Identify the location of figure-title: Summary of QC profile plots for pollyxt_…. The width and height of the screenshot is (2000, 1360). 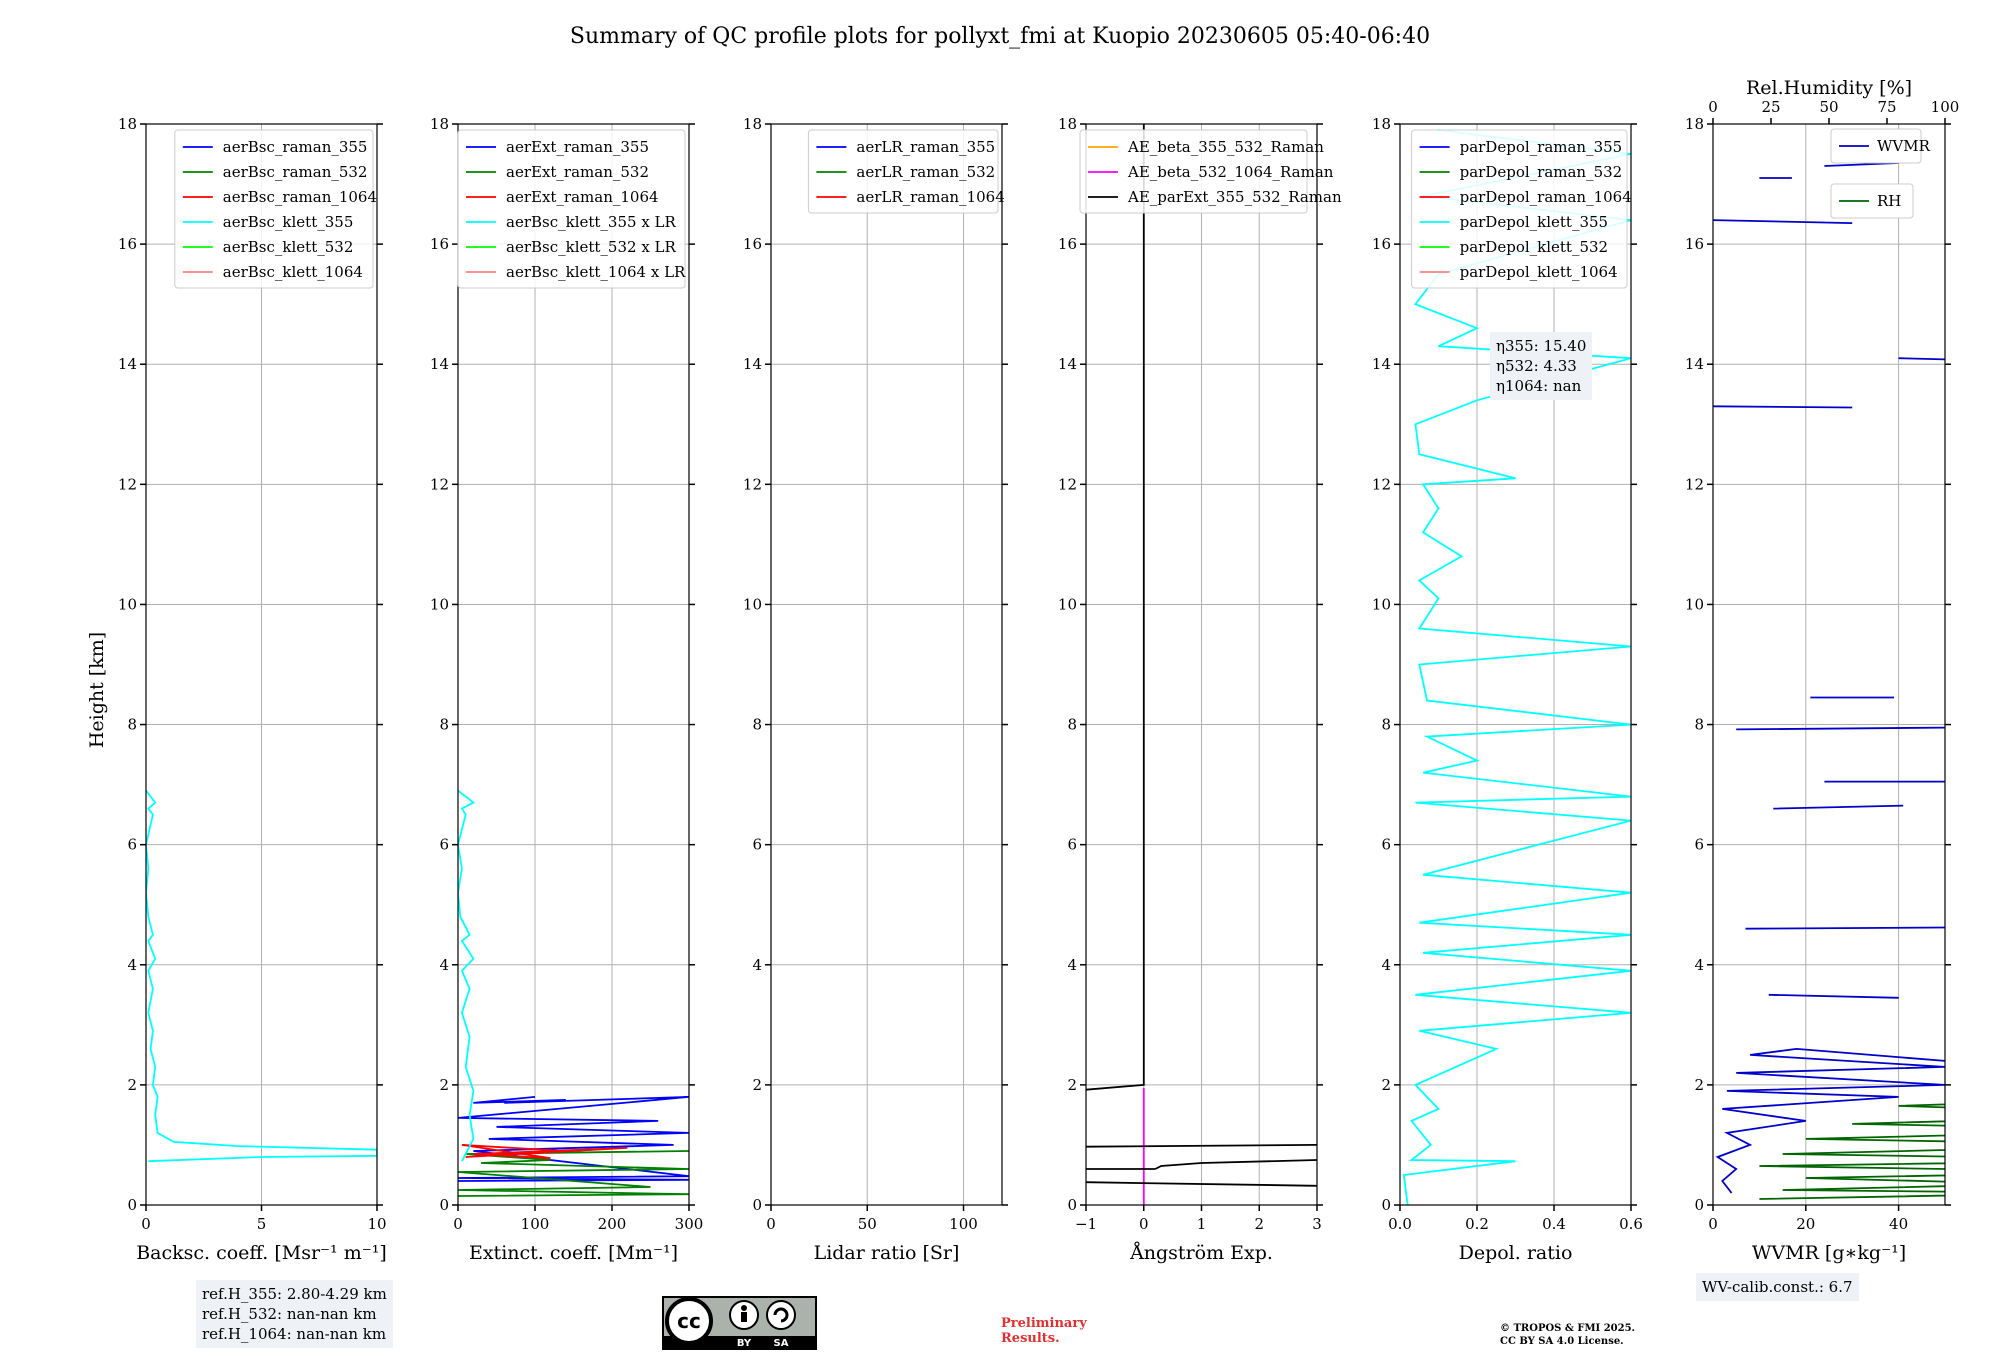
(1000, 36).